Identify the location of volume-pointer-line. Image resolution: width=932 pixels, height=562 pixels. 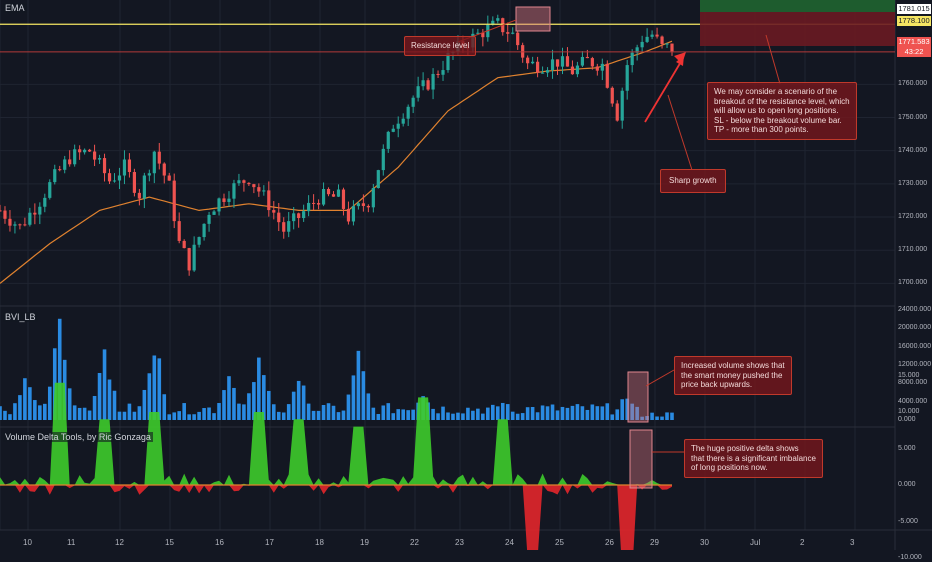
(660, 378).